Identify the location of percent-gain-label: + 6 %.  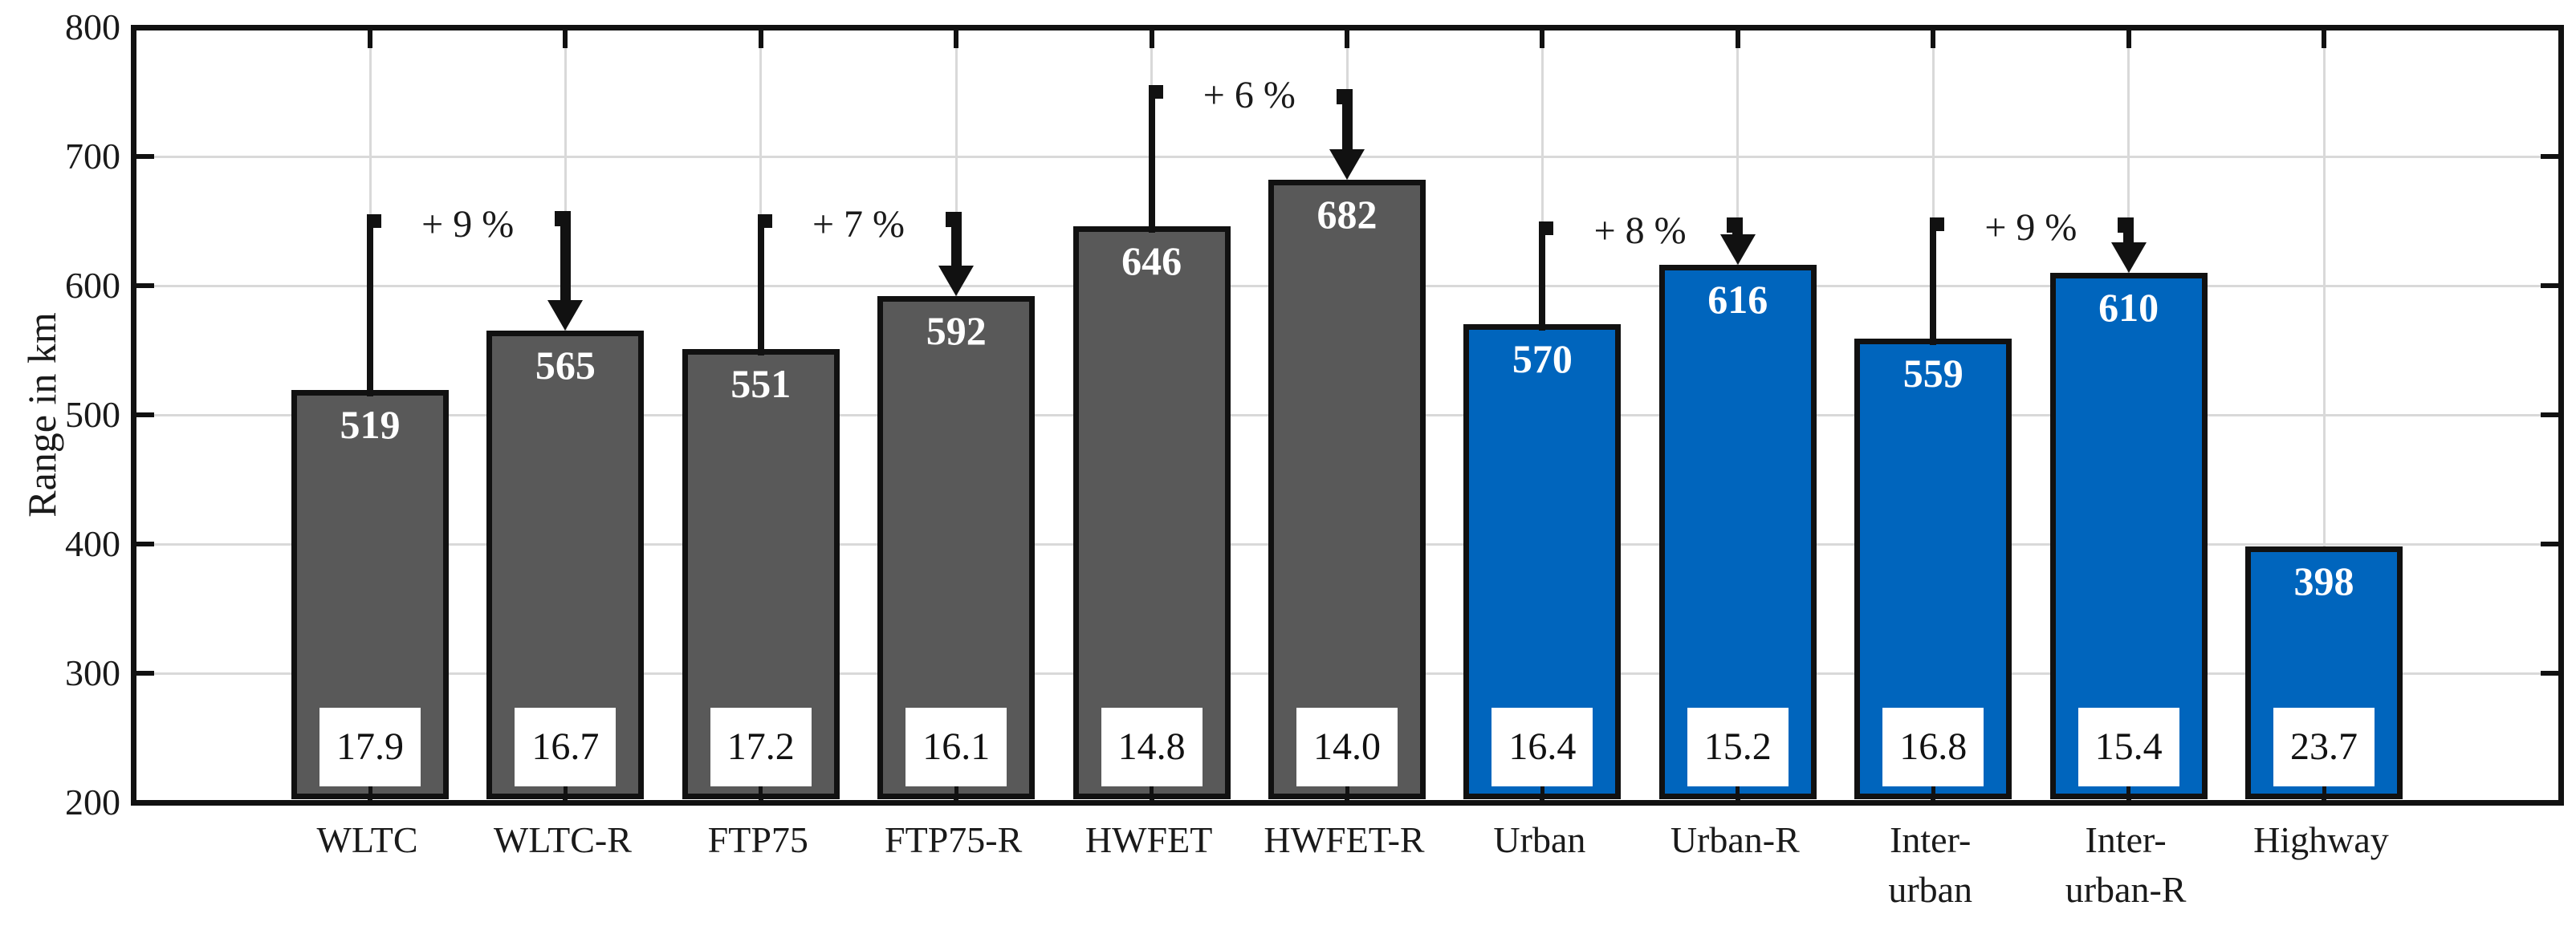
(1249, 95).